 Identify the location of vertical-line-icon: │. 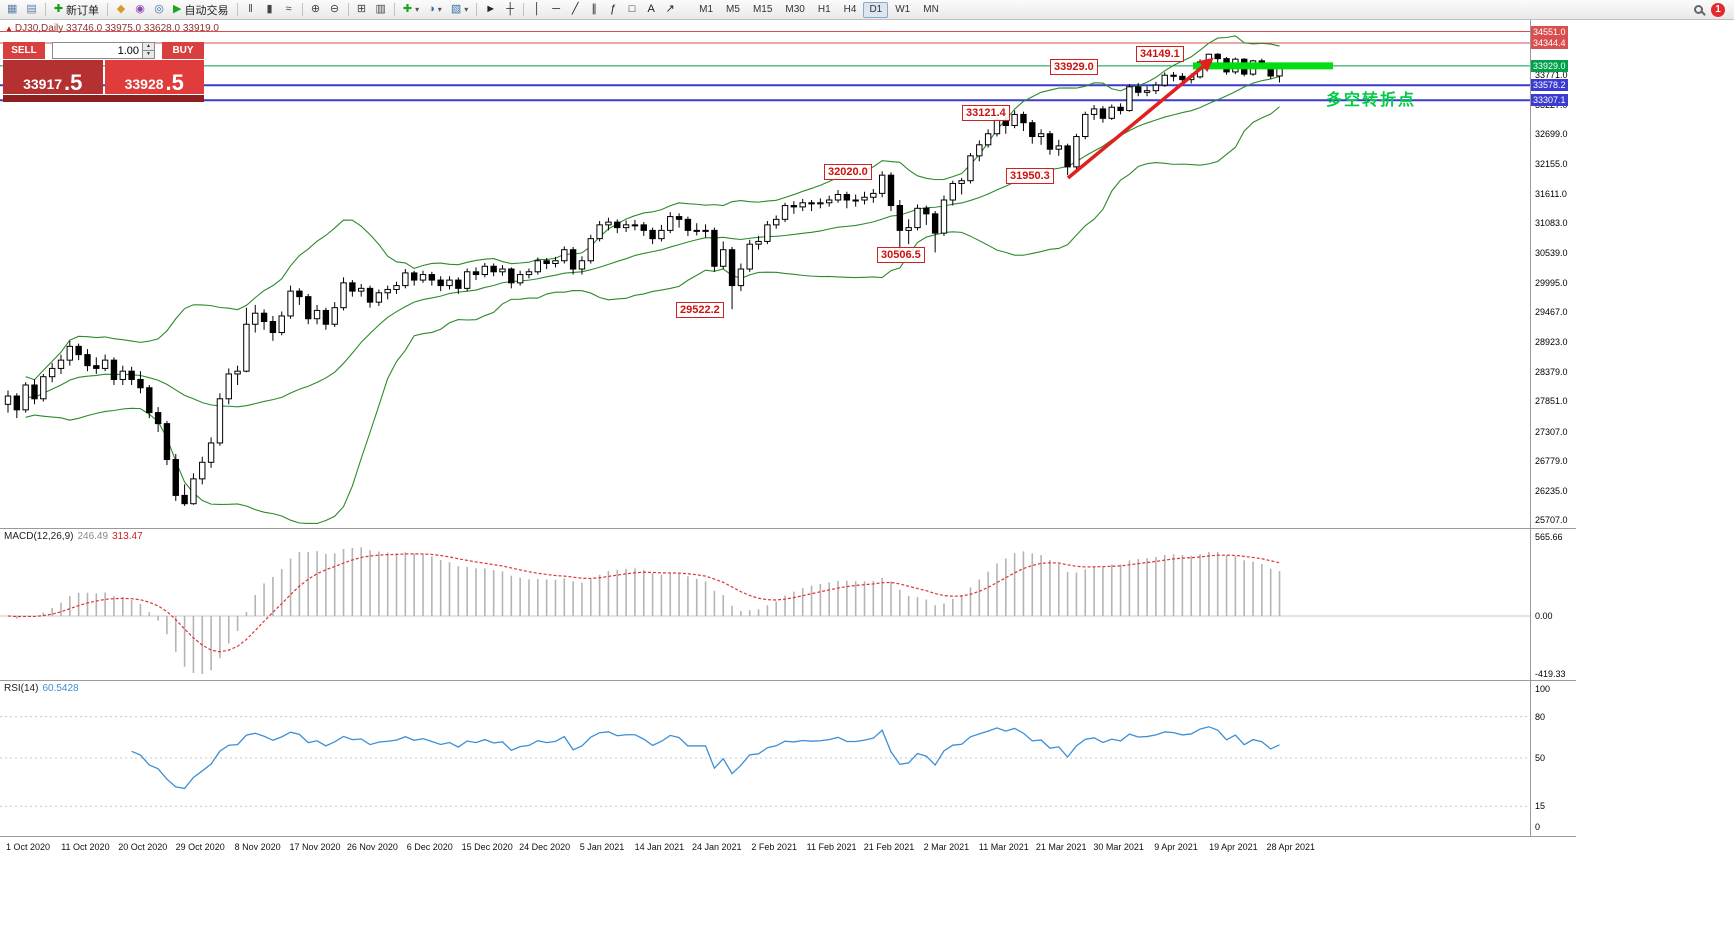
(537, 9).